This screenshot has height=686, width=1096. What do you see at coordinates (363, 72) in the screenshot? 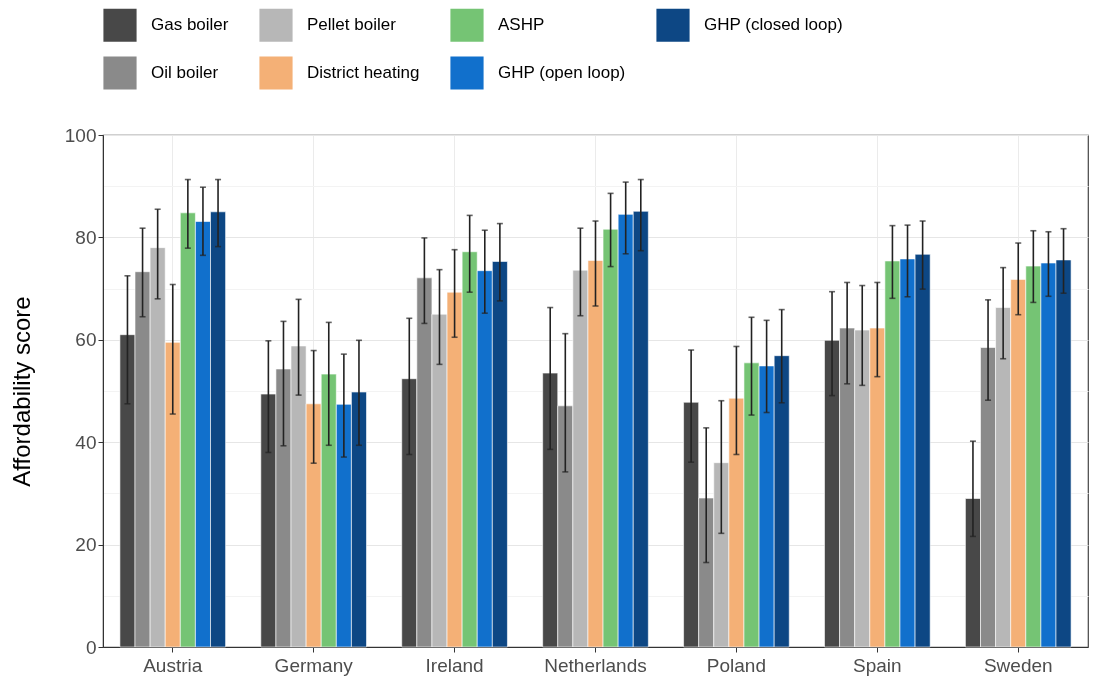
I see `legend-label: District heating` at bounding box center [363, 72].